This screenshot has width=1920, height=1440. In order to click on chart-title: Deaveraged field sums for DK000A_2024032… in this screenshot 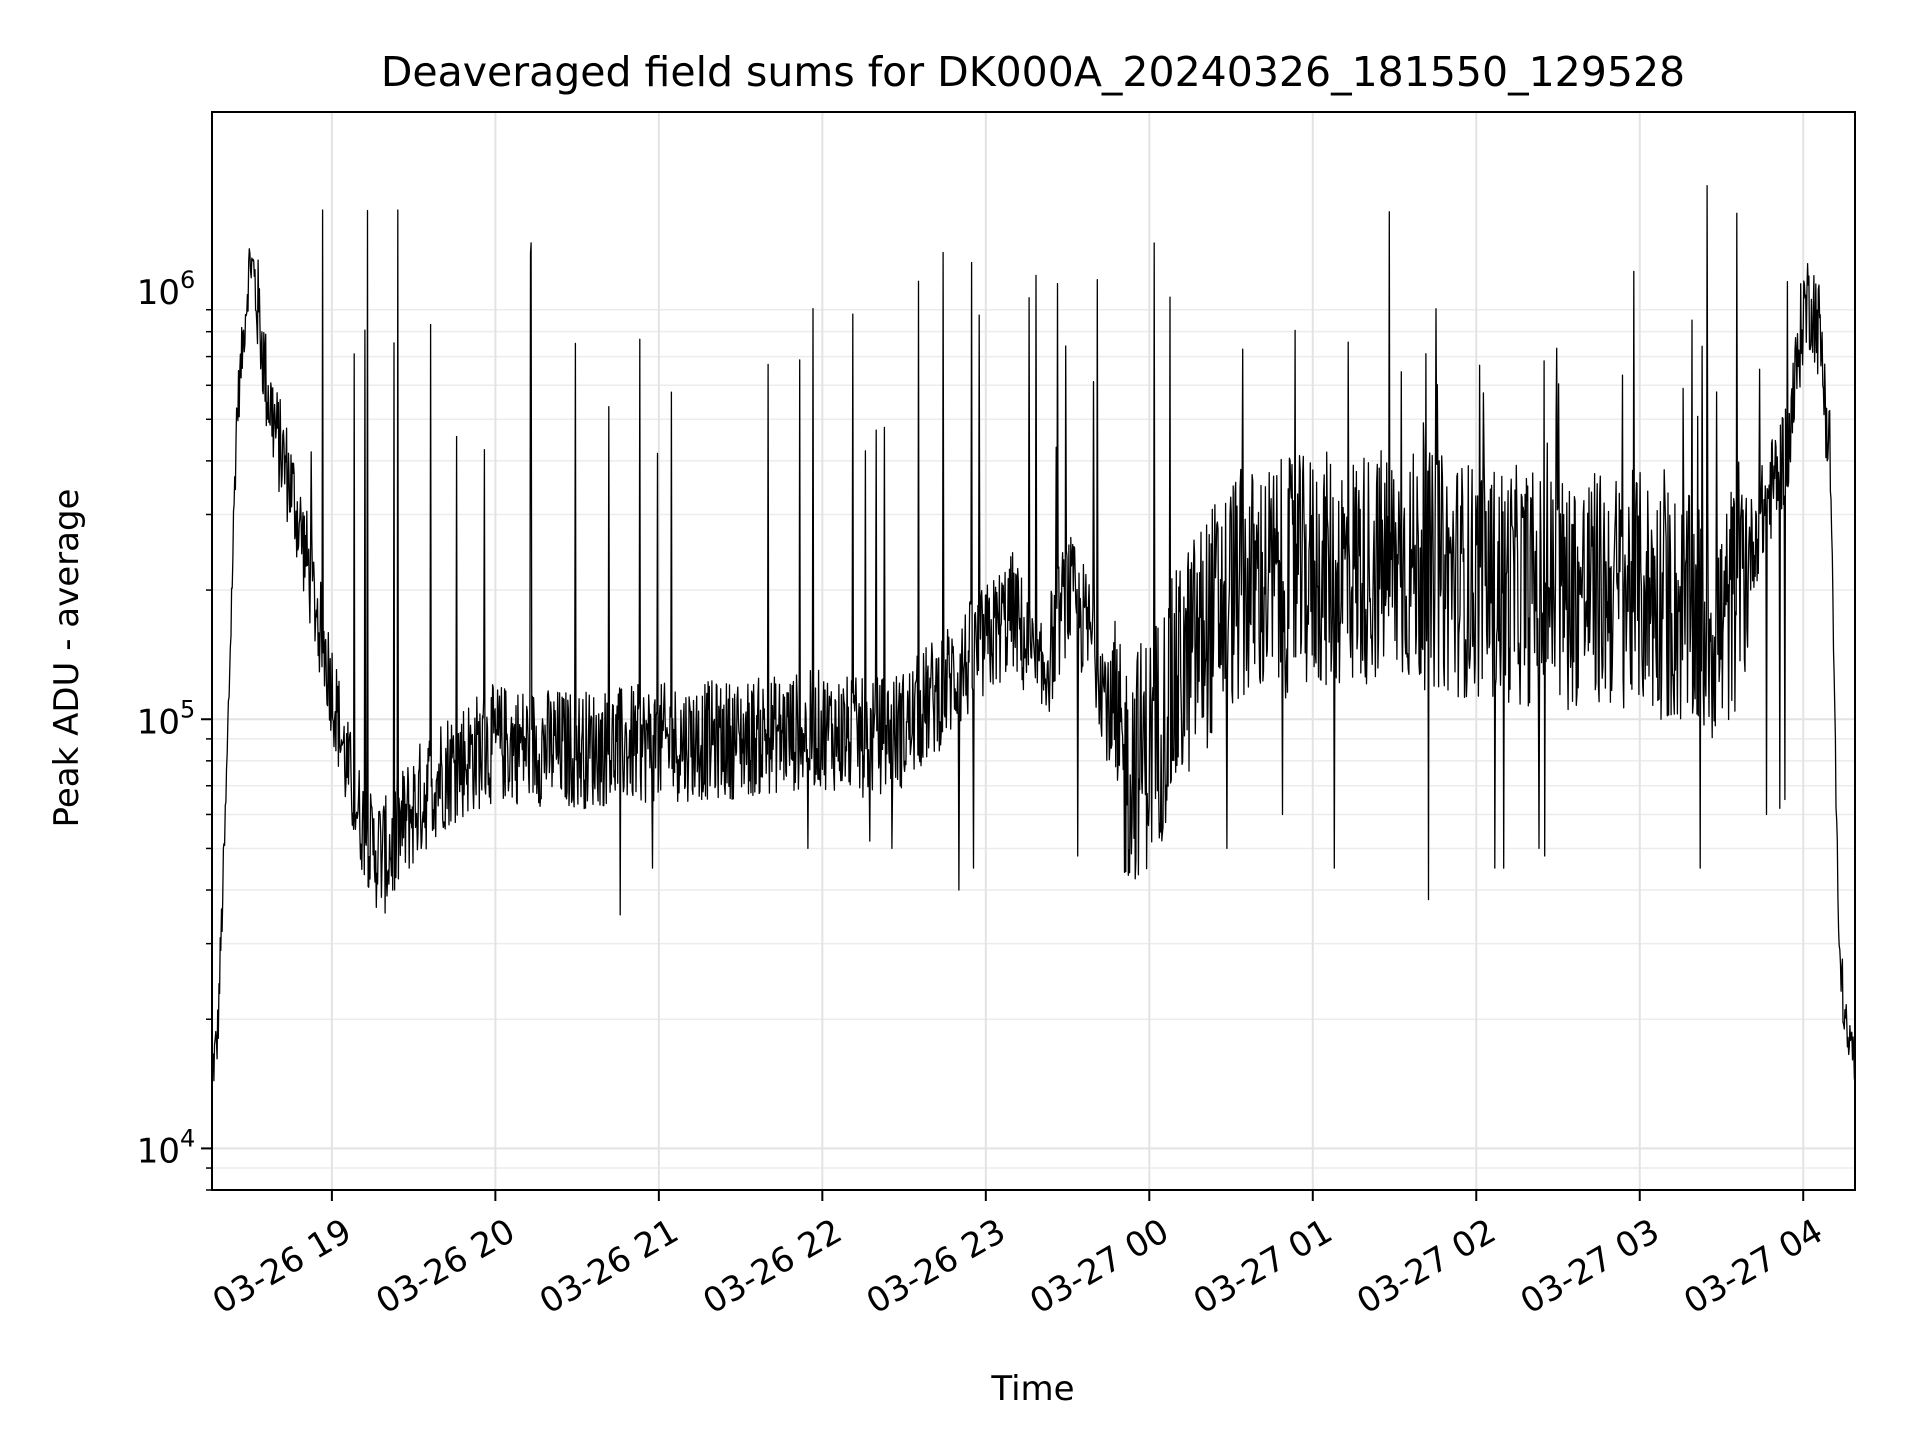, I will do `click(1033, 72)`.